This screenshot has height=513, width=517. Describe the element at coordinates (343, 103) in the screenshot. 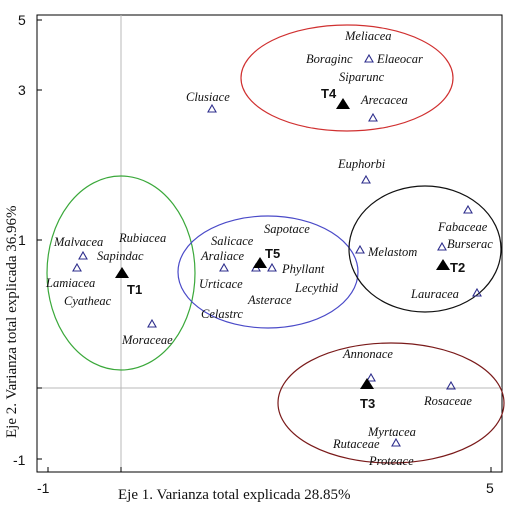

I see `group-point-t4` at that location.